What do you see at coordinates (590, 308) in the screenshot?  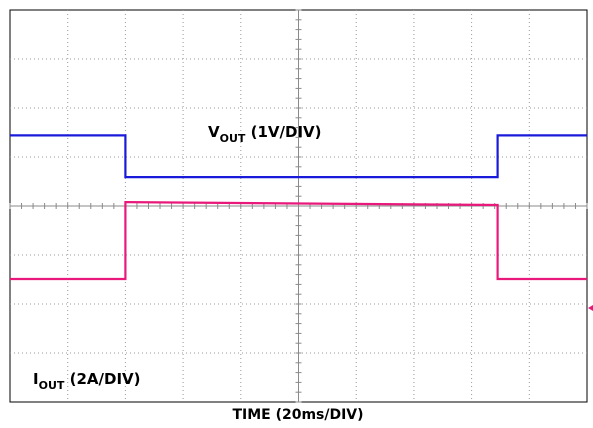 I see `trigger-marker-icon` at bounding box center [590, 308].